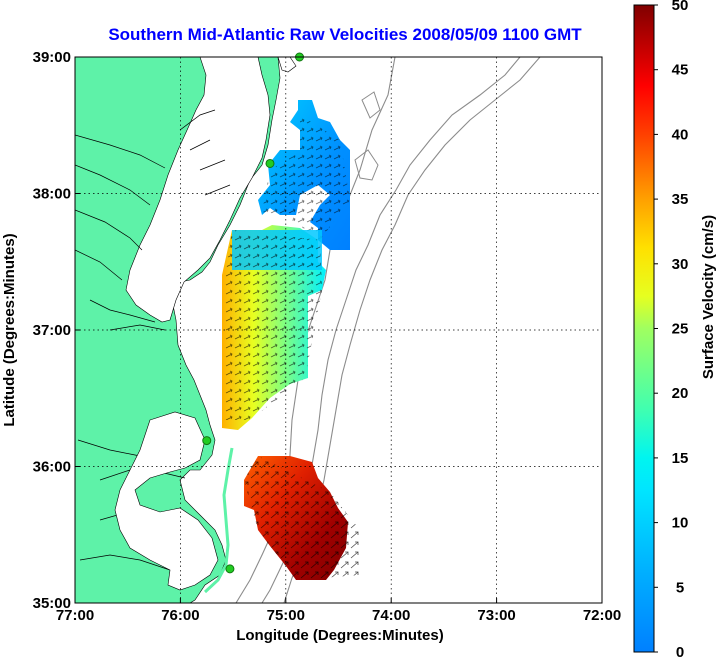 The width and height of the screenshot is (724, 659). What do you see at coordinates (338, 611) in the screenshot?
I see `x-axis-ticks: 77:00 76:00 75:00 74:00 73:00 72:00` at bounding box center [338, 611].